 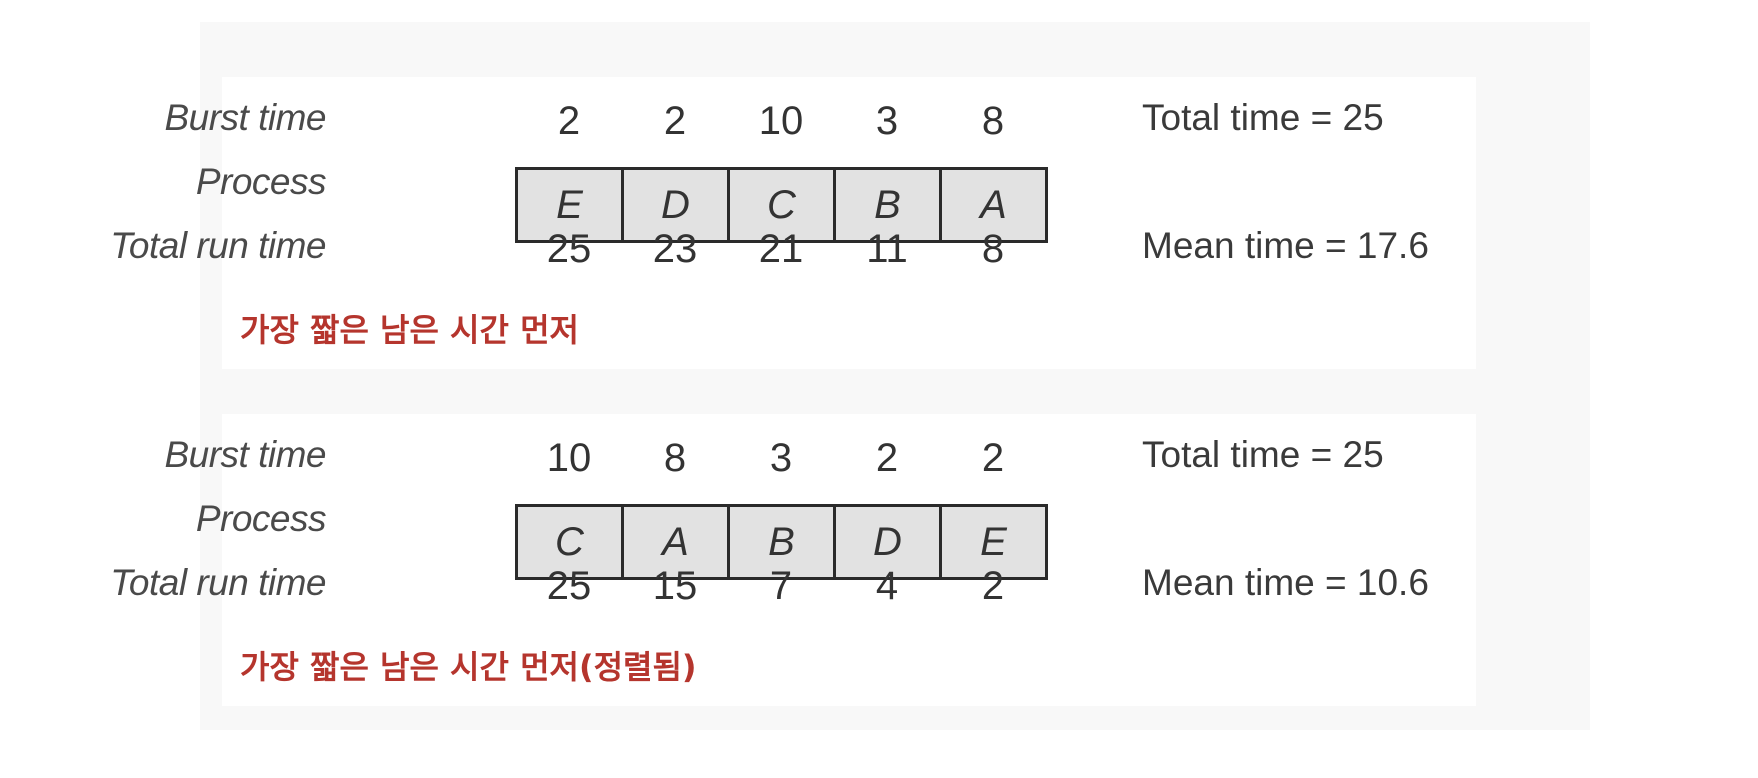 I want to click on total-run-time-value: 23, so click(x=675, y=249).